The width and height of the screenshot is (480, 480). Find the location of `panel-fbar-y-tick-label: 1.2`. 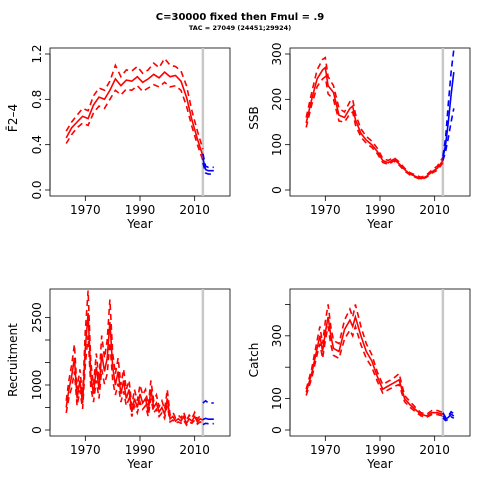

panel-fbar-y-tick-label: 1.2 is located at coordinates (37, 53).